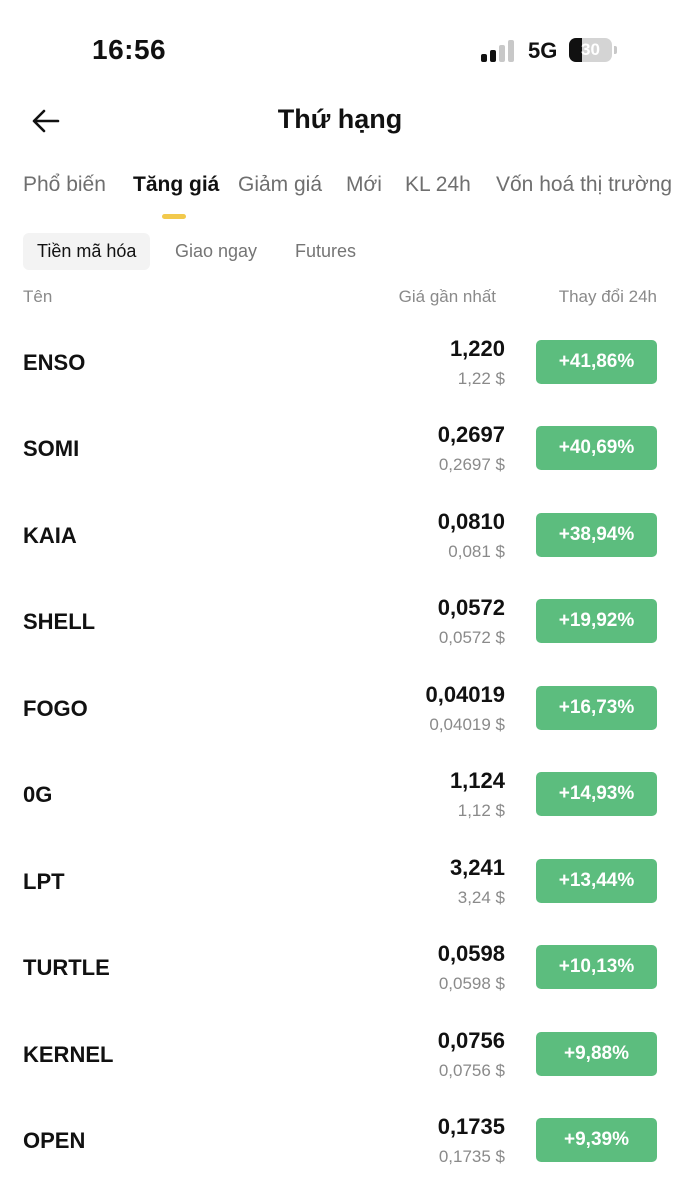 The width and height of the screenshot is (680, 1200). What do you see at coordinates (216, 251) in the screenshot?
I see `subtab-spot: Giao ngay` at bounding box center [216, 251].